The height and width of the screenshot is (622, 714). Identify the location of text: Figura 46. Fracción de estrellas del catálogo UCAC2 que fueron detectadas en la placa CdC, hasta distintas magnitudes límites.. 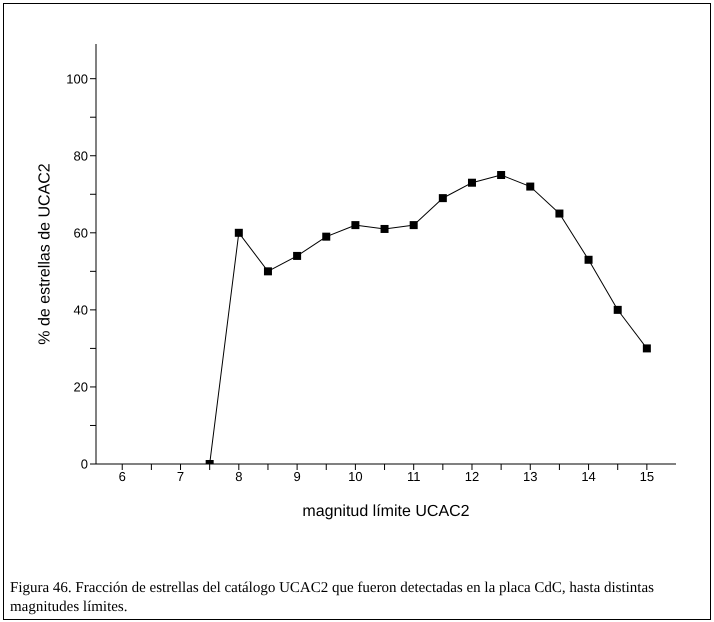
(332, 598).